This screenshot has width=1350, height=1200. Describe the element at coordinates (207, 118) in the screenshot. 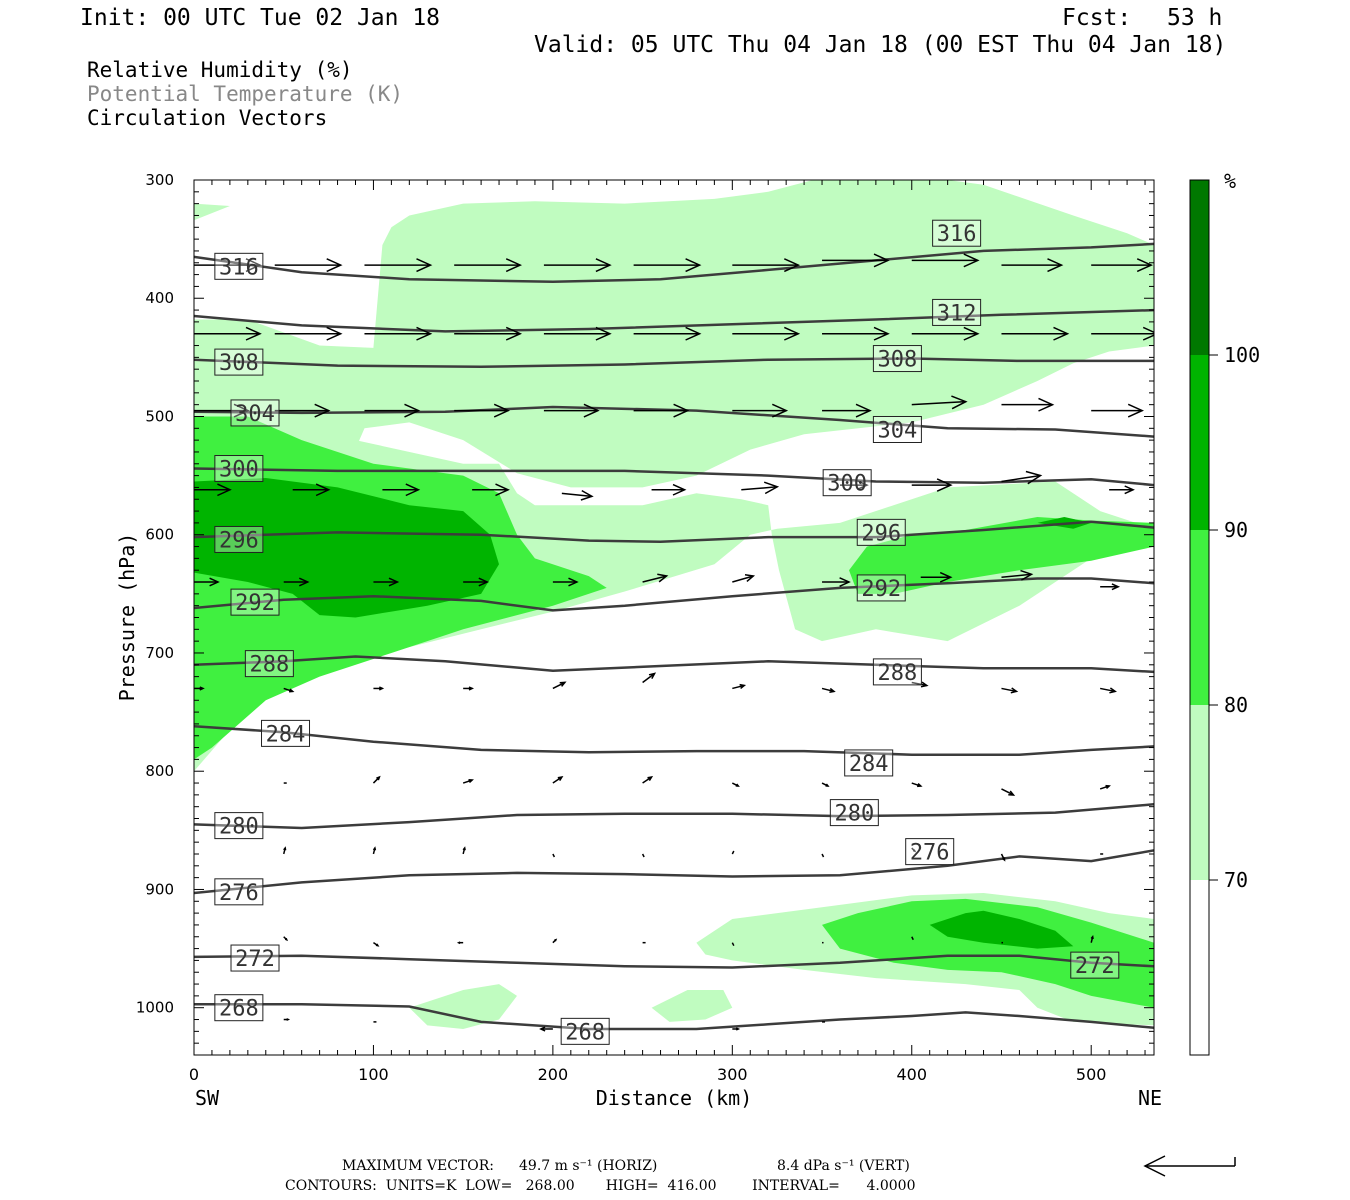

I see `legend-vectors: Circulation Vectors` at that location.